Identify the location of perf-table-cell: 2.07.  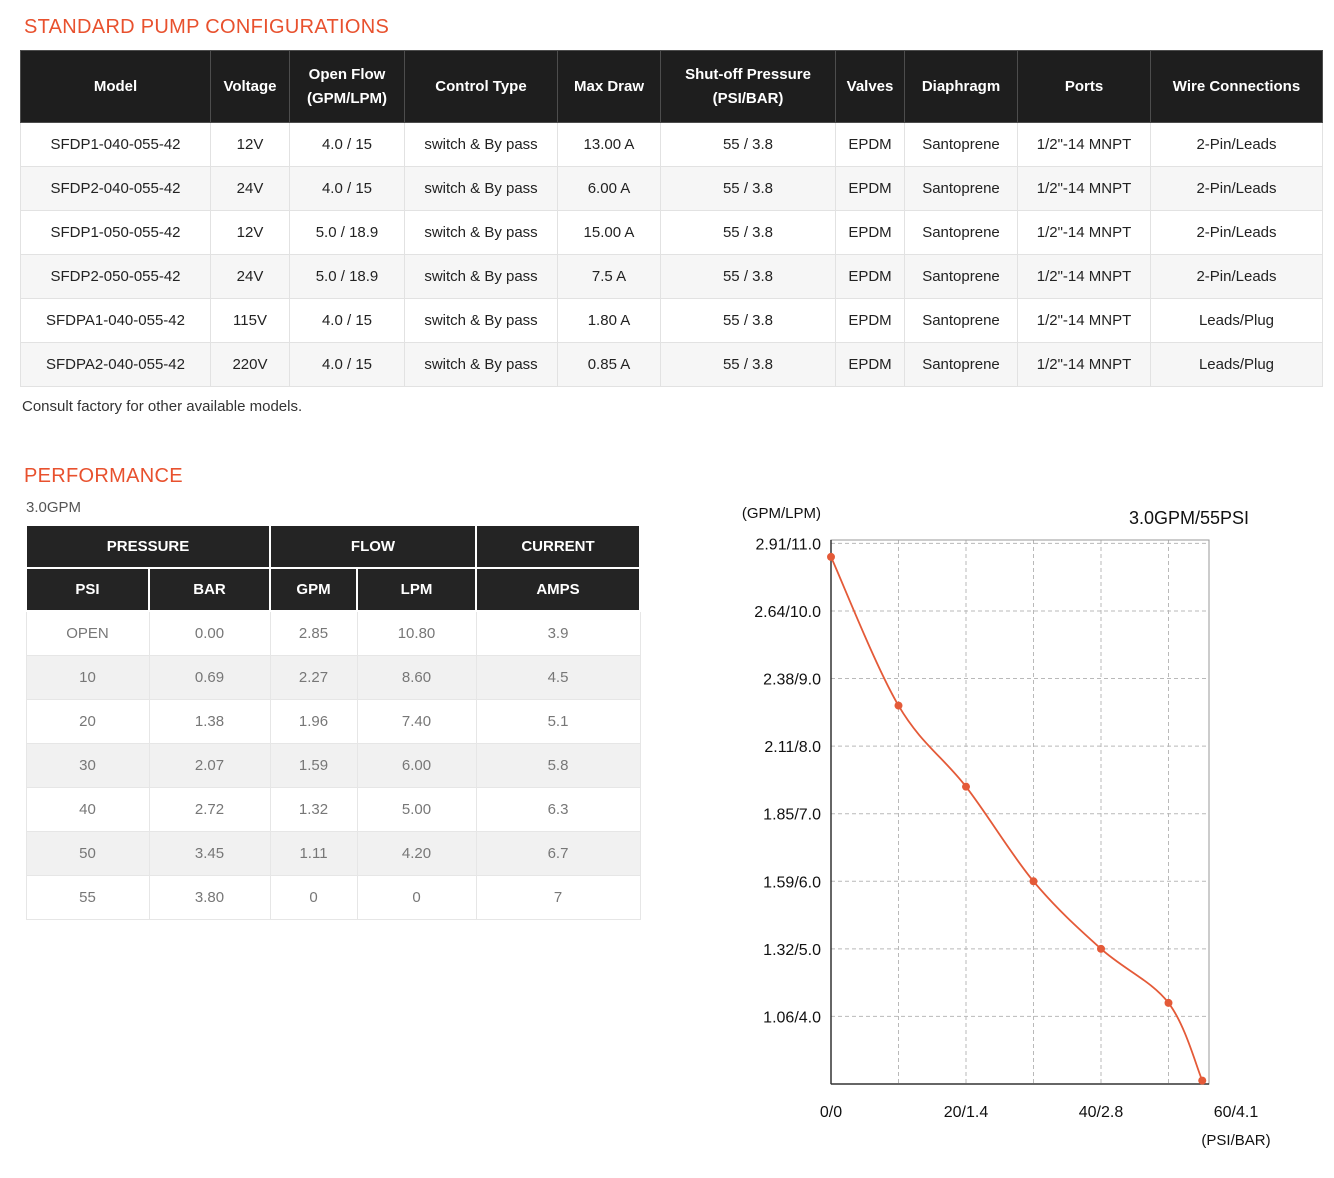
(209, 765).